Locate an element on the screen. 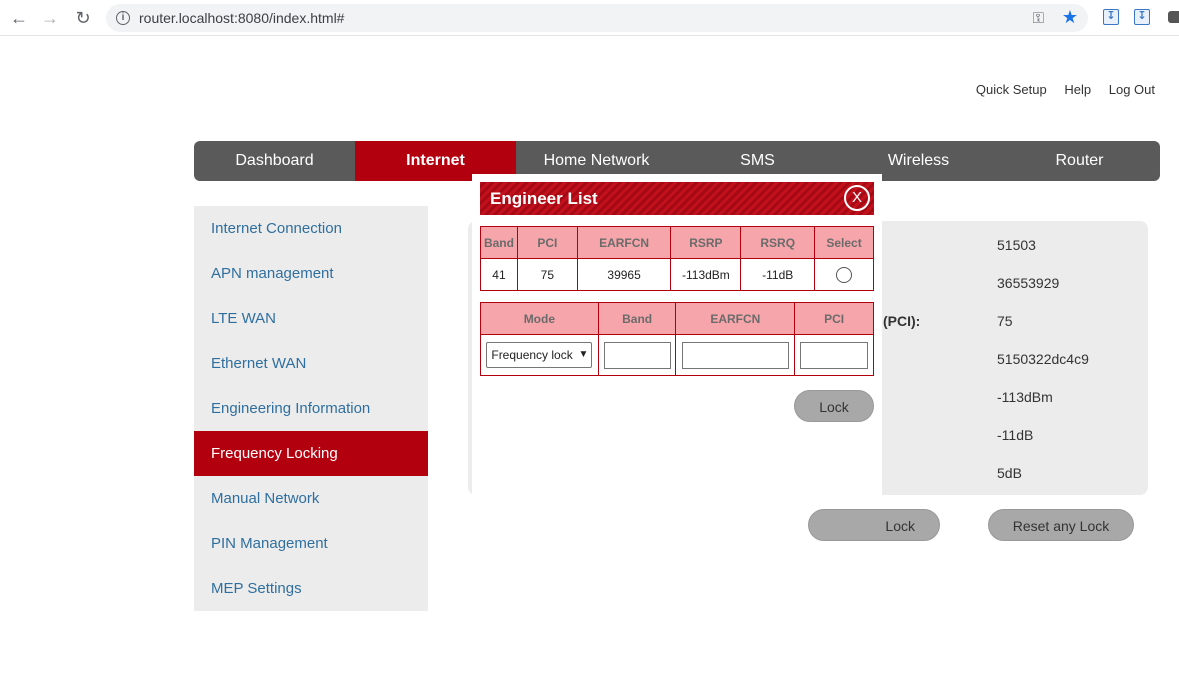 The image size is (1179, 677). info-value: -11dB is located at coordinates (1015, 435).